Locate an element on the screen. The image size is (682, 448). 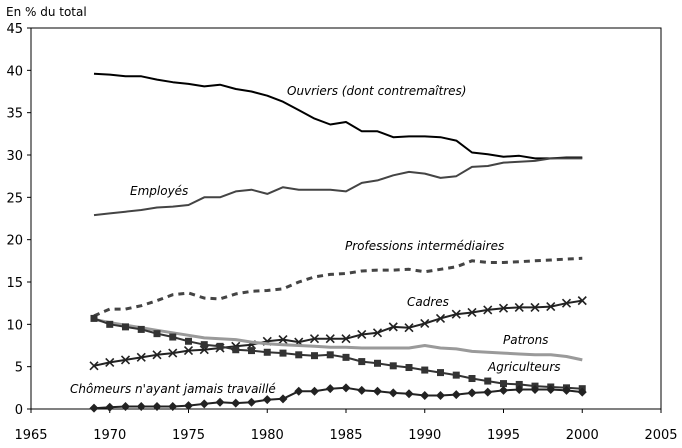
series-label-agriculteurs: Agriculteurs is located at coordinates (524, 367).